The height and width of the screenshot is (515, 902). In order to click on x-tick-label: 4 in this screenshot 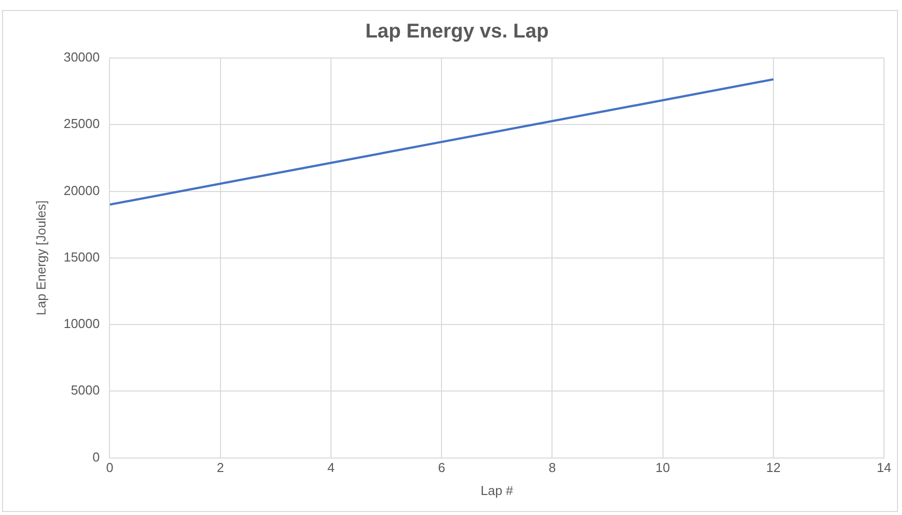, I will do `click(331, 468)`.